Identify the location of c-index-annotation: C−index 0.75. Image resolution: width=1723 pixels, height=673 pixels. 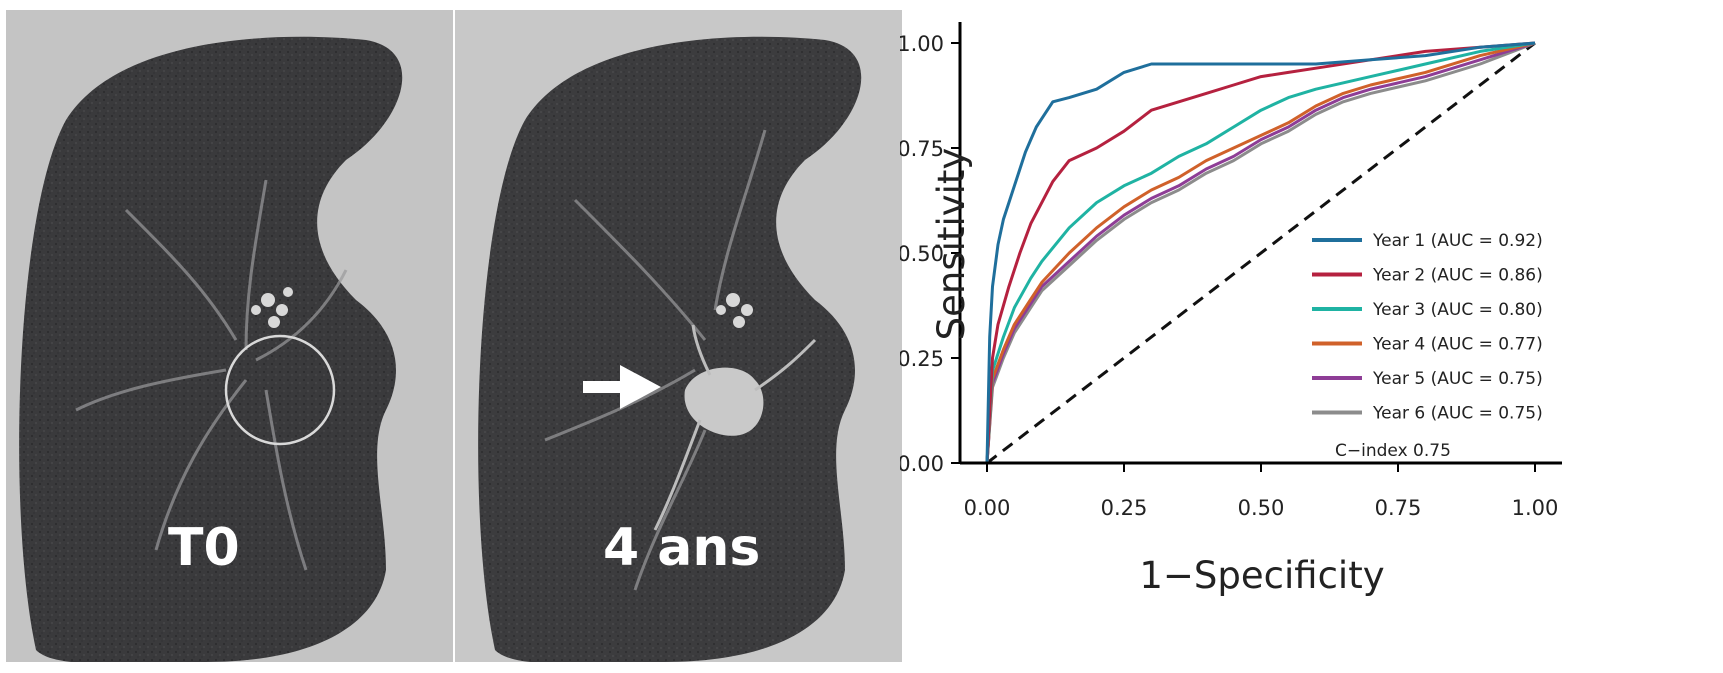
(1393, 451).